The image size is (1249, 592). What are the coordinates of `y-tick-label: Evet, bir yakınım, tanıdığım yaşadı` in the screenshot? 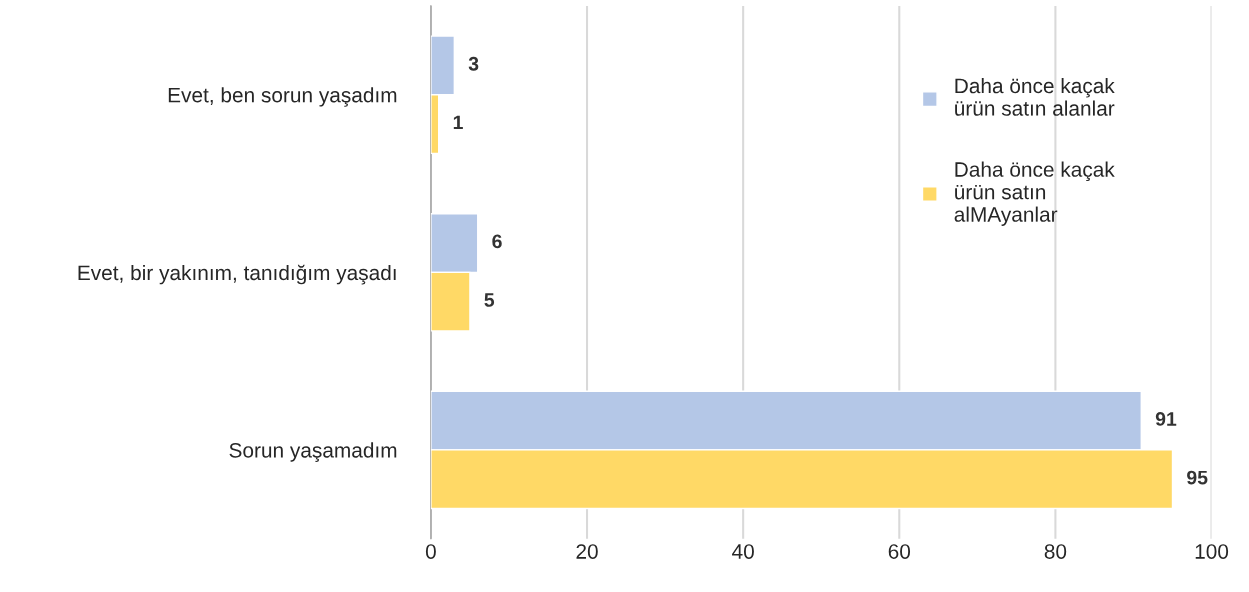 It's located at (237, 274).